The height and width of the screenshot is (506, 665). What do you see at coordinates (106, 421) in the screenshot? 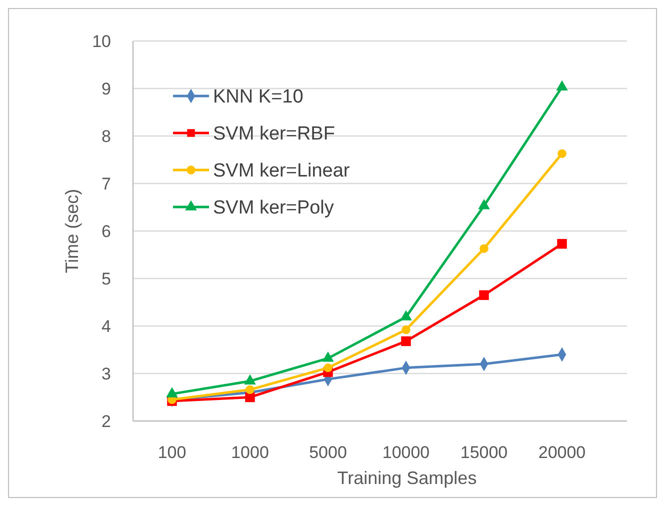
I see `y-tick-label: 2` at bounding box center [106, 421].